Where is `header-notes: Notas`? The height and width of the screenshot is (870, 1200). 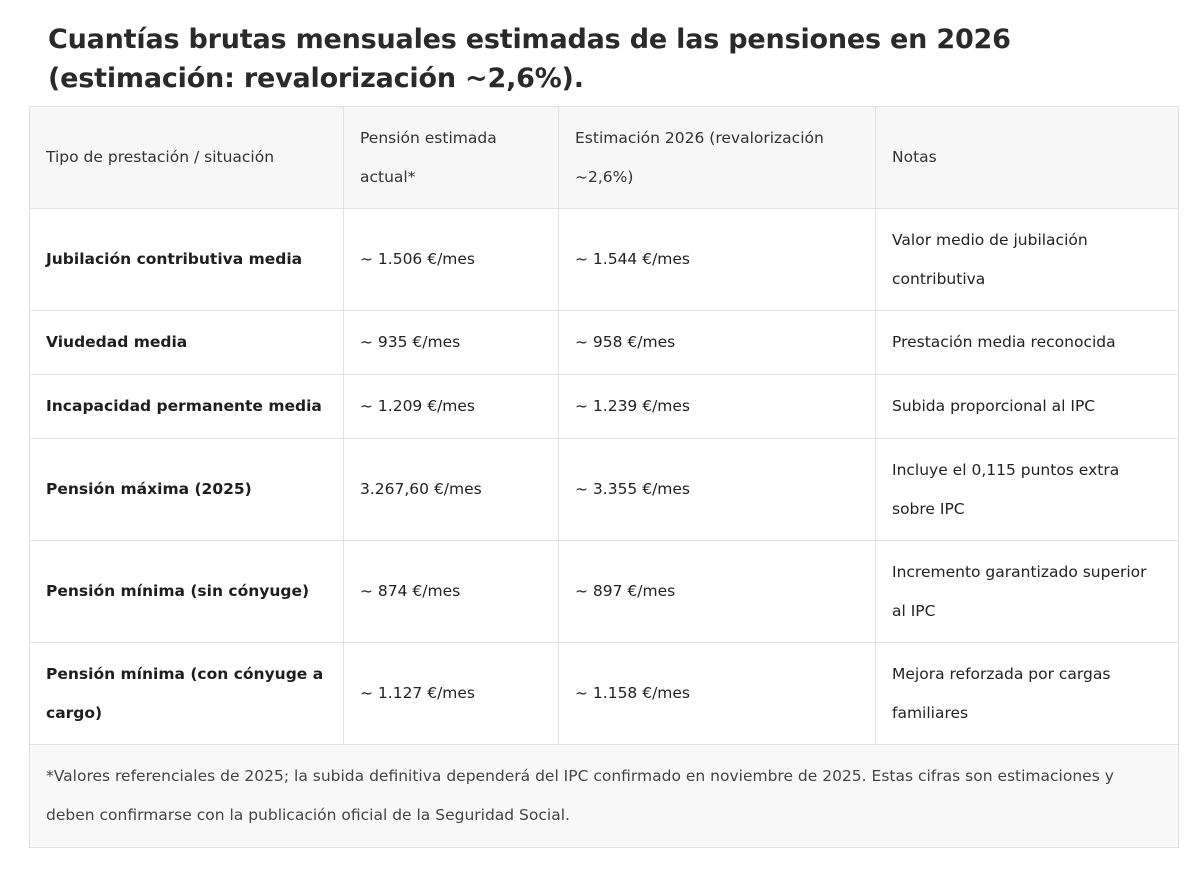 header-notes: Notas is located at coordinates (1027, 157).